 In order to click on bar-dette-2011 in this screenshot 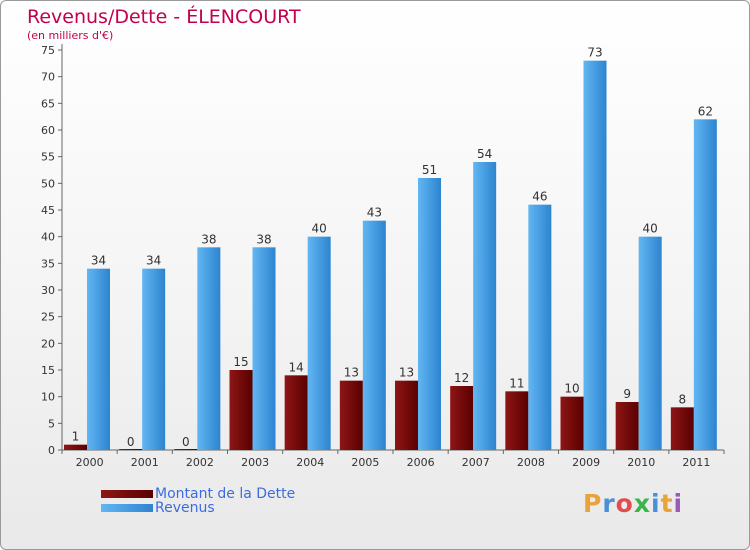, I will do `click(682, 428)`.